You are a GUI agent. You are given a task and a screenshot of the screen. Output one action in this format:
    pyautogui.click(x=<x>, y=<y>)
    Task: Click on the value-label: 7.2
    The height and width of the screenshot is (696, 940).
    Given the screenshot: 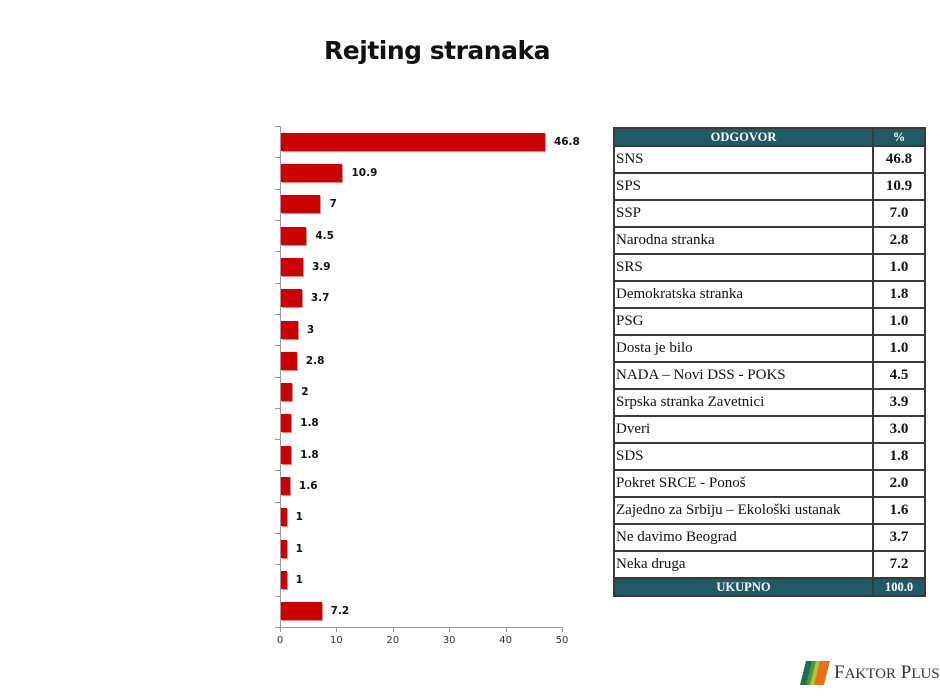 What is the action you would take?
    pyautogui.click(x=340, y=611)
    